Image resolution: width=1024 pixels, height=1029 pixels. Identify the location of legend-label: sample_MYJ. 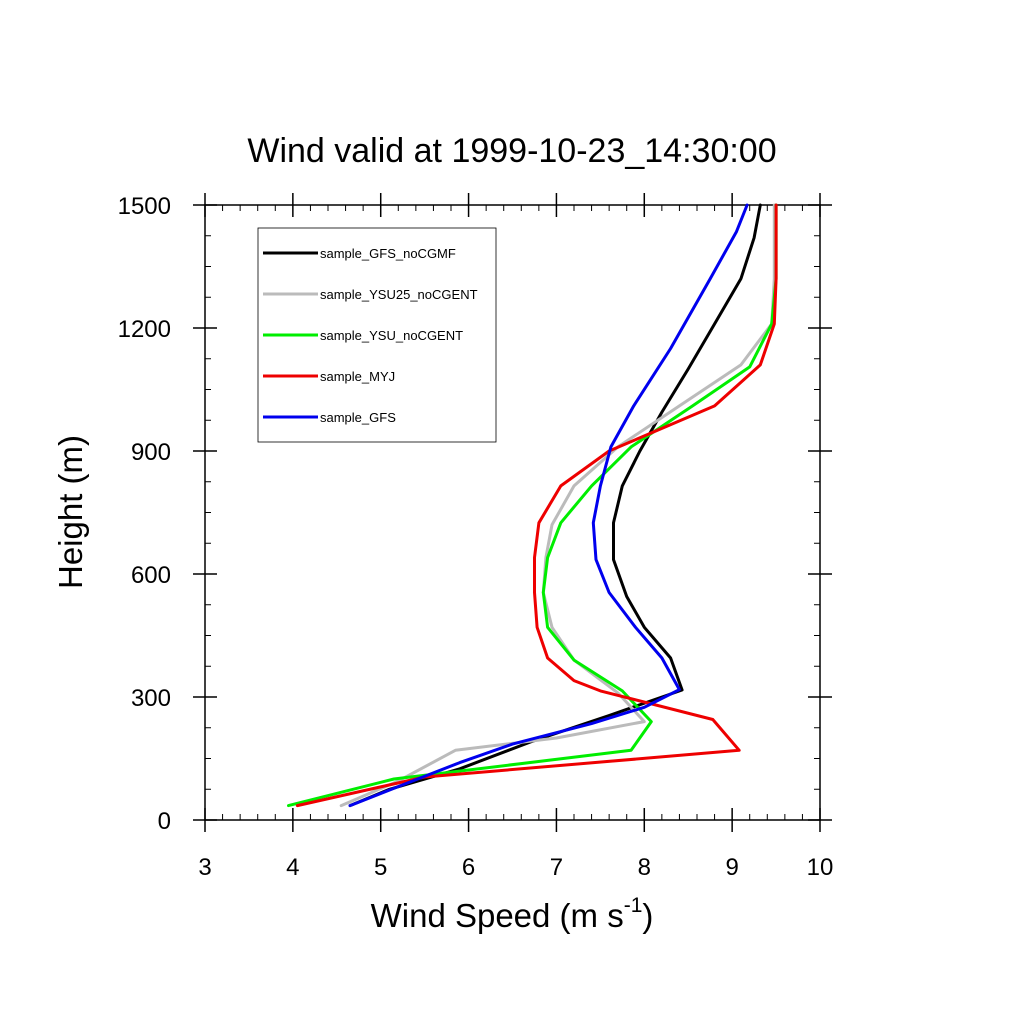
(357, 376).